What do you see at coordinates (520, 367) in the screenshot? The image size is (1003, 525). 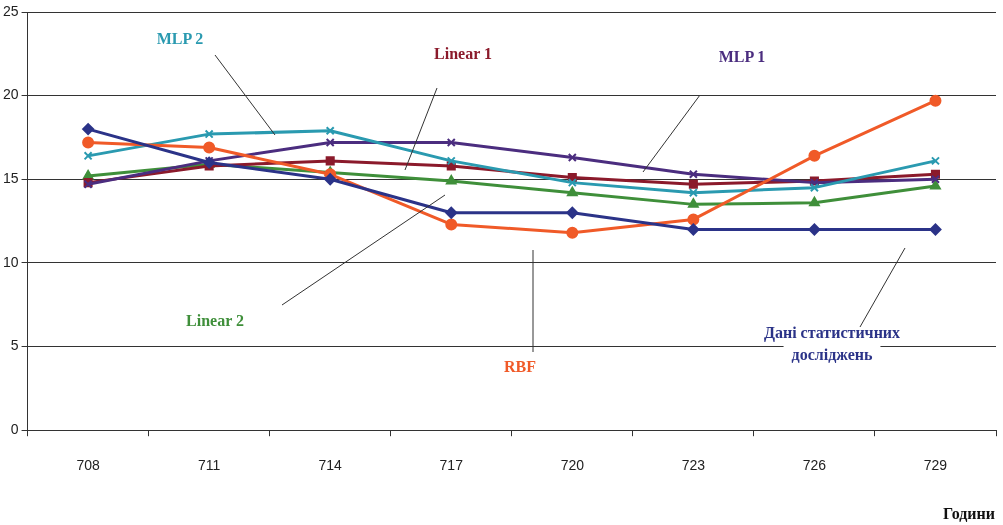 I see `text: RBF` at bounding box center [520, 367].